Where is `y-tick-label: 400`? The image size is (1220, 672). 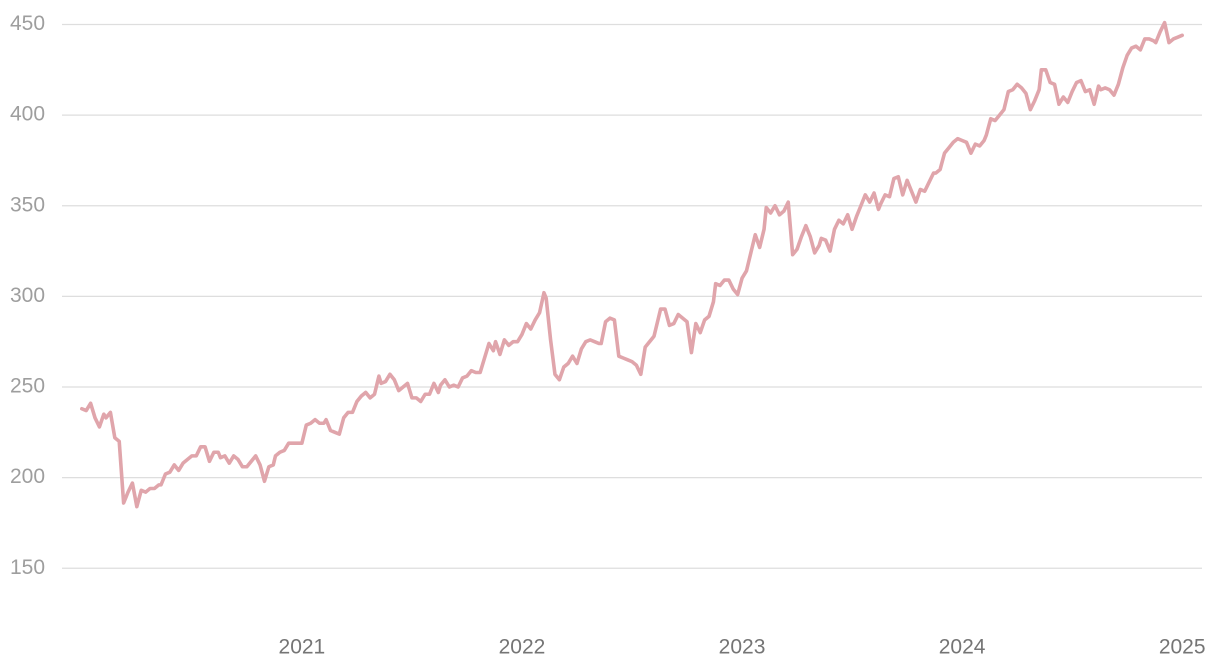 y-tick-label: 400 is located at coordinates (27, 114).